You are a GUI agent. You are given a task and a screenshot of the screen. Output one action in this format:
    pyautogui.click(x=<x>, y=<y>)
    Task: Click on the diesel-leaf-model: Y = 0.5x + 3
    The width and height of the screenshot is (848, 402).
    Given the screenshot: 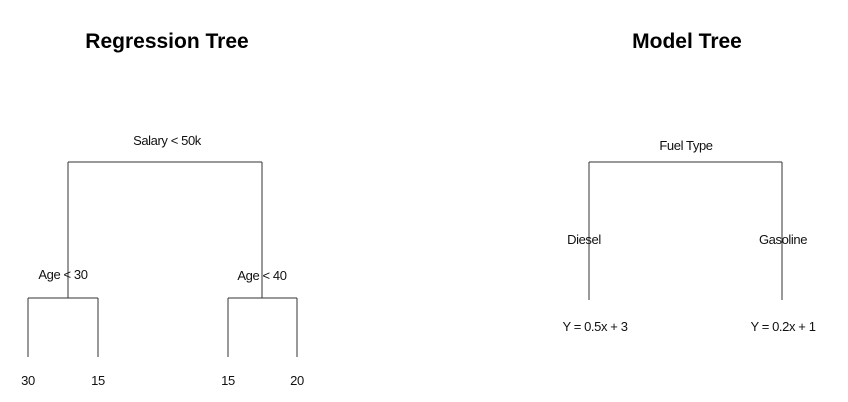 What is the action you would take?
    pyautogui.click(x=594, y=326)
    